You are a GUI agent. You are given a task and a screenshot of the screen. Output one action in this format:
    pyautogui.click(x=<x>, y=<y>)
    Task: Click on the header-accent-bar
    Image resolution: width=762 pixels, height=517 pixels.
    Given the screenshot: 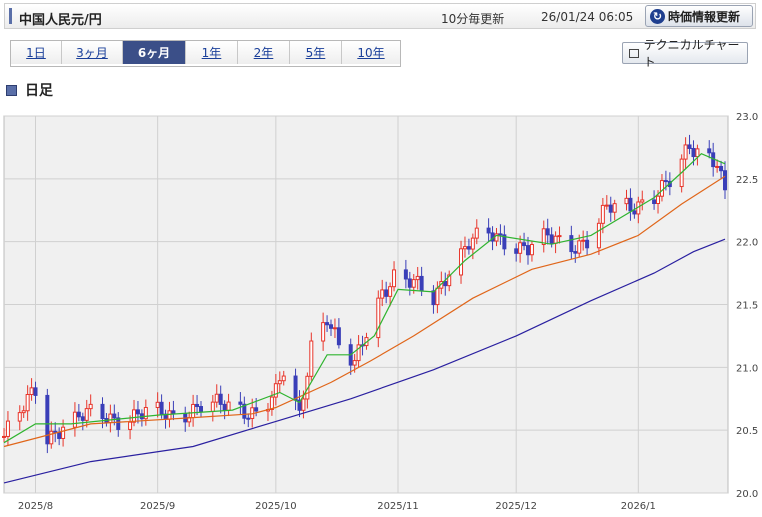 What is the action you would take?
    pyautogui.click(x=10, y=16)
    